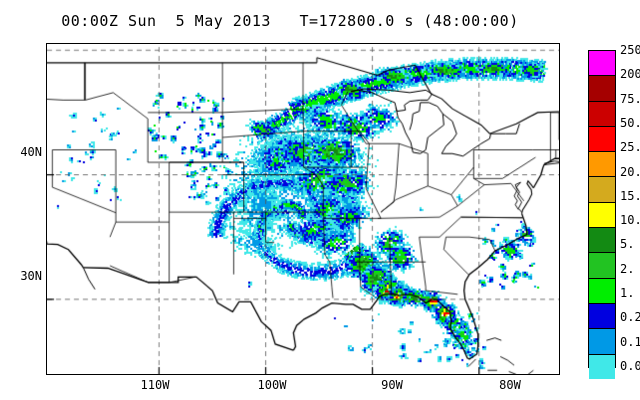 Image resolution: width=640 pixels, height=400 pixels. I want to click on lat-label-40n: 40N, so click(31, 152).